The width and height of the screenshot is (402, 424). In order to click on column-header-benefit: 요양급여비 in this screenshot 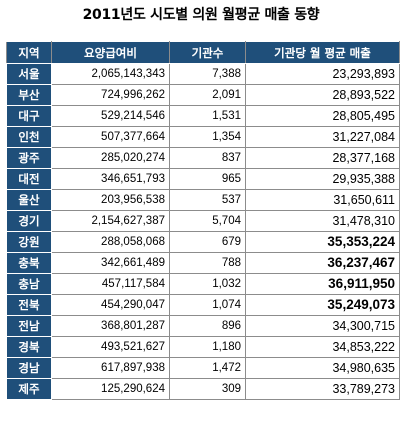, I will do `click(110, 52)`.